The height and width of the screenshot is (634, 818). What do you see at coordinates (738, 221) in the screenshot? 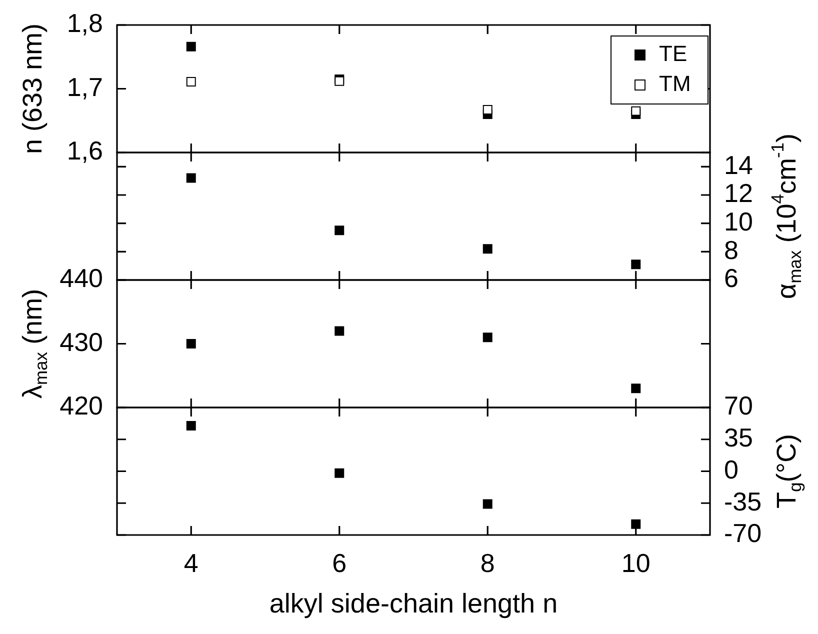
I see `y2-tick-label: 10` at bounding box center [738, 221].